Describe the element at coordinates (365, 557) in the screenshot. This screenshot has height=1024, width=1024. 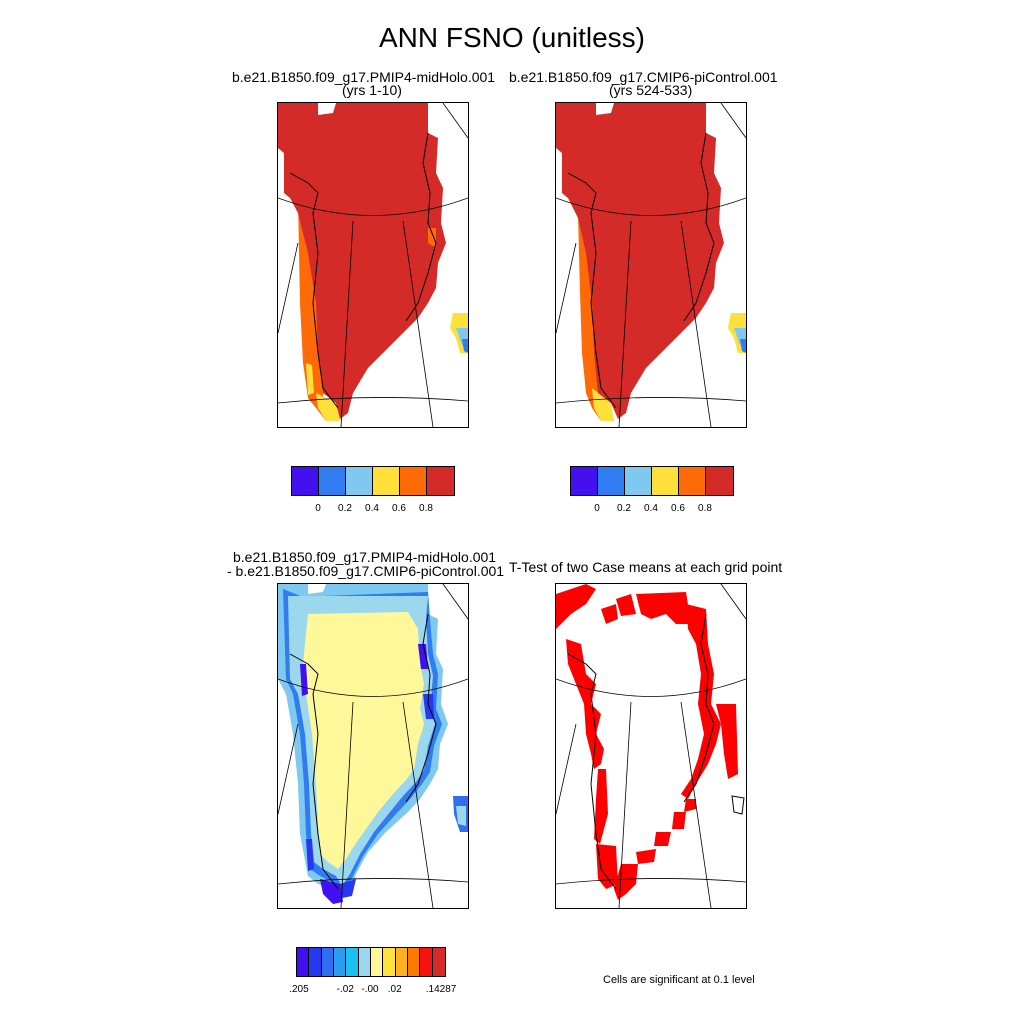
I see `diff-title: b.e21.B1850.f09_g17.PMIP4-midHolo.001` at that location.